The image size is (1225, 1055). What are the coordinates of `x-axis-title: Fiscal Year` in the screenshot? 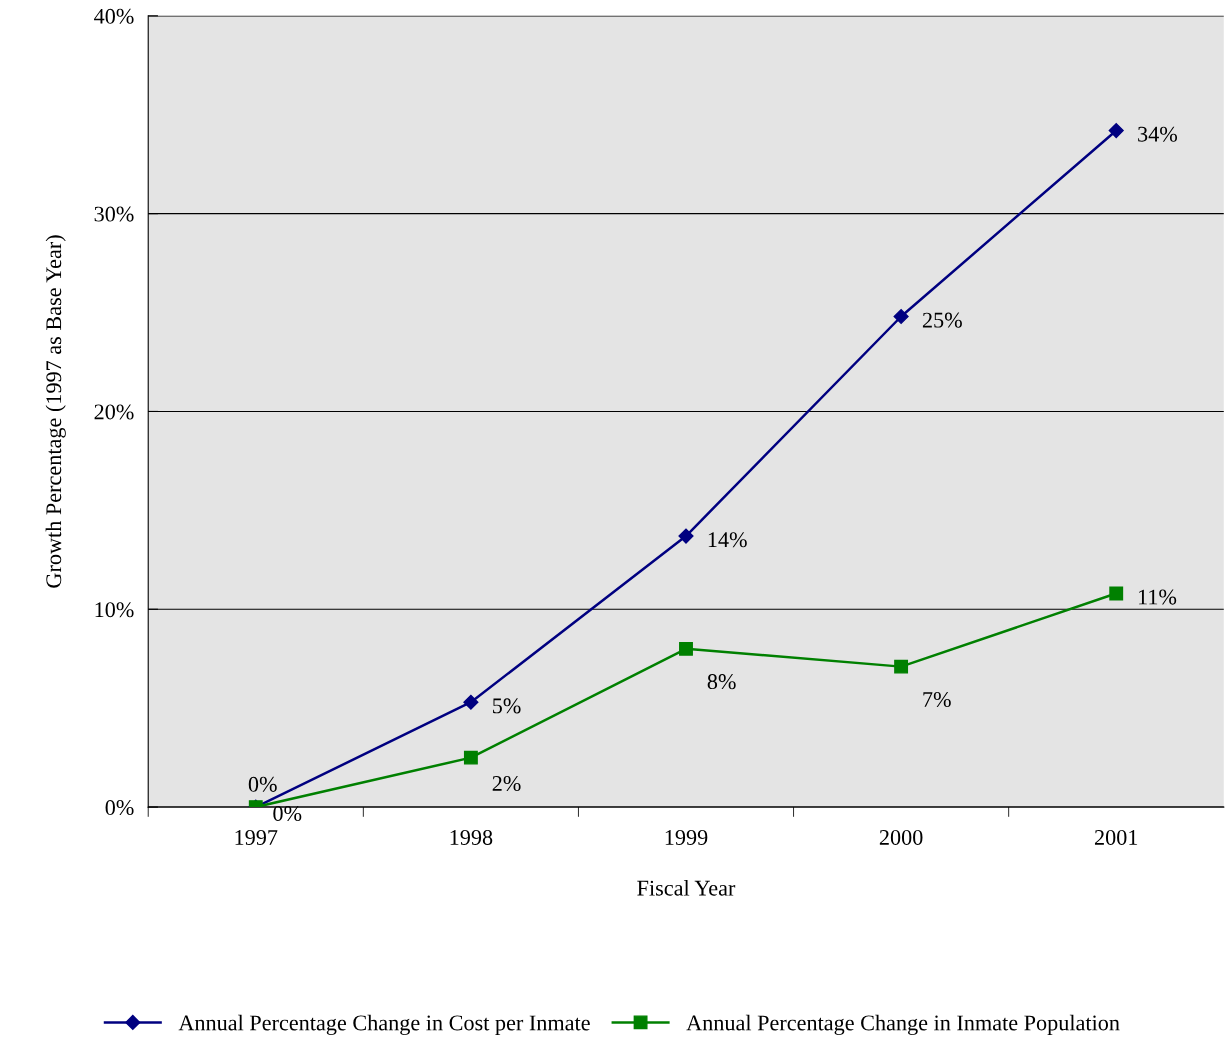 It's located at (686, 888).